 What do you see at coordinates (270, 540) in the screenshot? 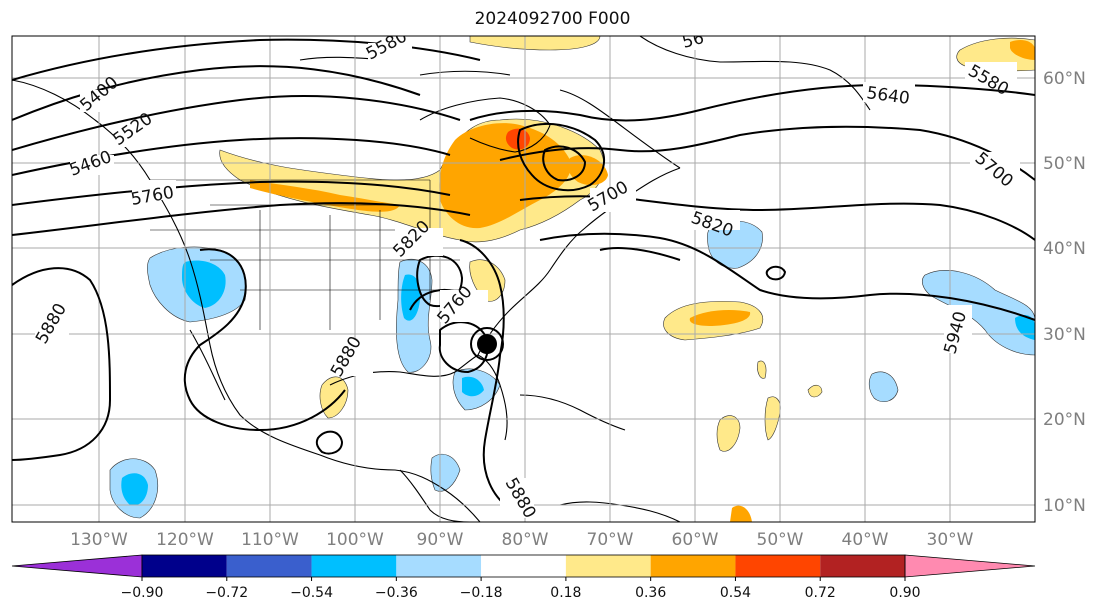
I see `lon-label-110w: 110°W` at bounding box center [270, 540].